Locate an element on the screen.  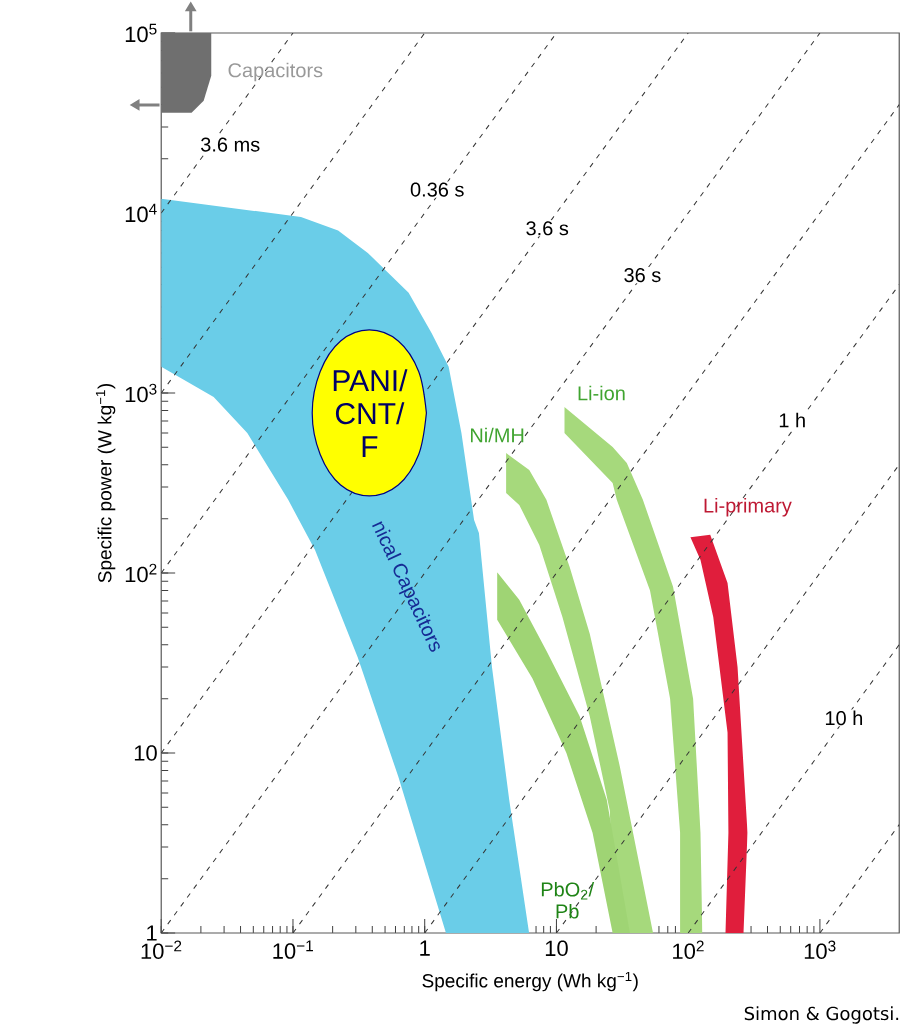
y-axis-title: Specific power (W kg$^{−1}$) is located at coordinates (105, 483).